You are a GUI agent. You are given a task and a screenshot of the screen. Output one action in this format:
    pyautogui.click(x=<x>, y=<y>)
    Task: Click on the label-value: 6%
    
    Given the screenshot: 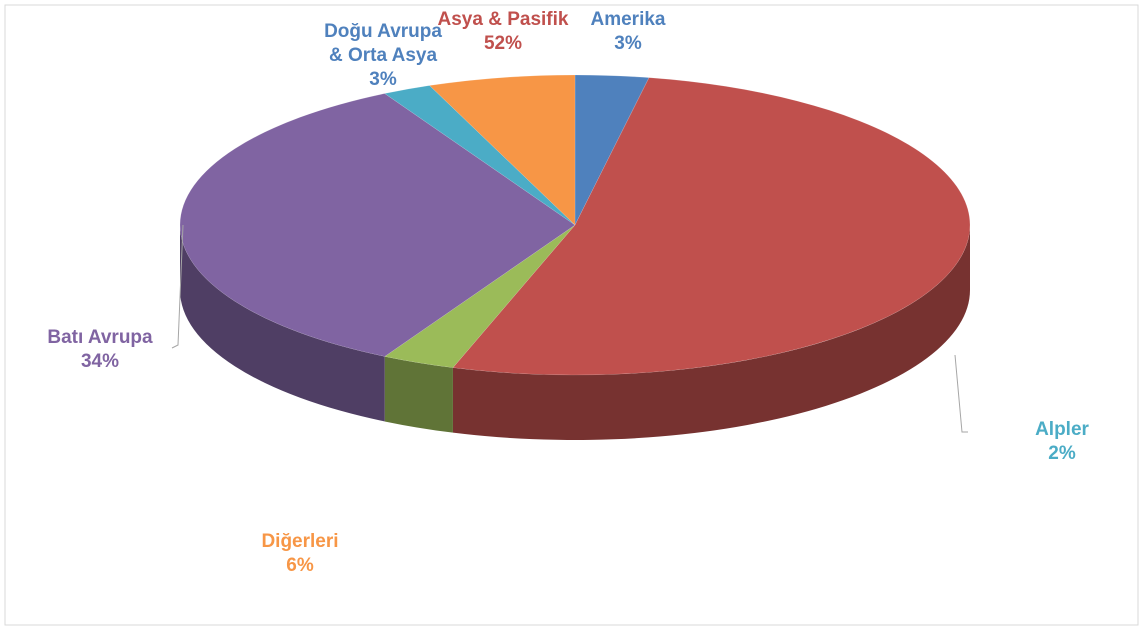 What is the action you would take?
    pyautogui.click(x=300, y=565)
    